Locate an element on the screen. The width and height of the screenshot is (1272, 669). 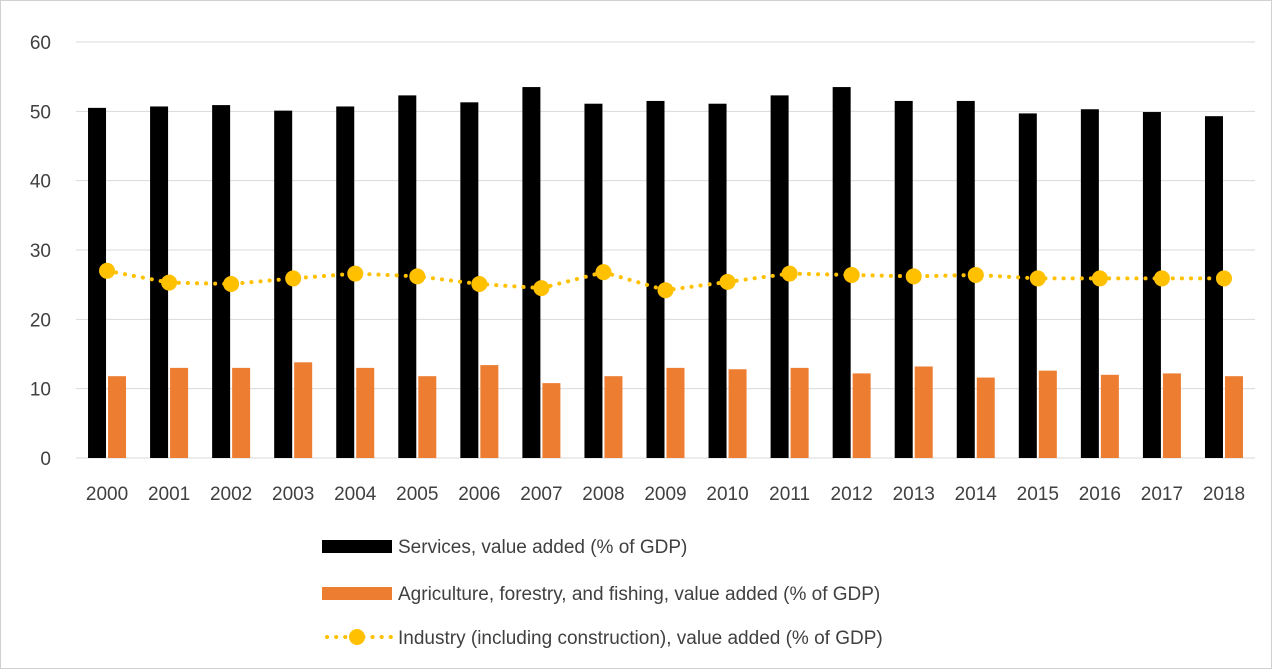
bar-agriculture-2018 is located at coordinates (1233, 417).